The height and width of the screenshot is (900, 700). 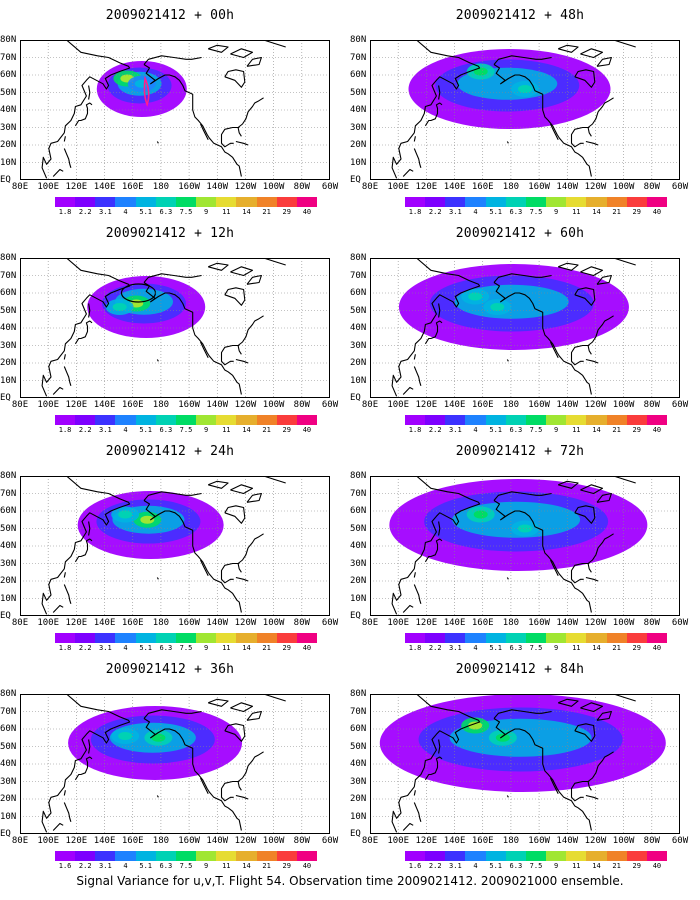 What do you see at coordinates (358, 75) in the screenshot?
I see `latitude-tick-label: 60N` at bounding box center [358, 75].